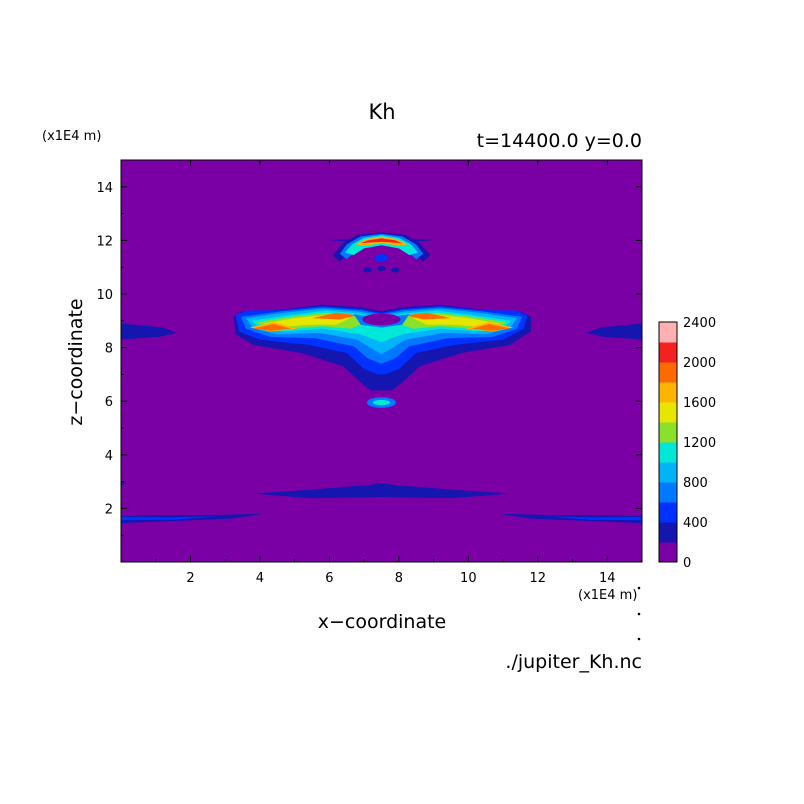 The width and height of the screenshot is (804, 804). What do you see at coordinates (687, 563) in the screenshot?
I see `colorbar-label: 0` at bounding box center [687, 563].